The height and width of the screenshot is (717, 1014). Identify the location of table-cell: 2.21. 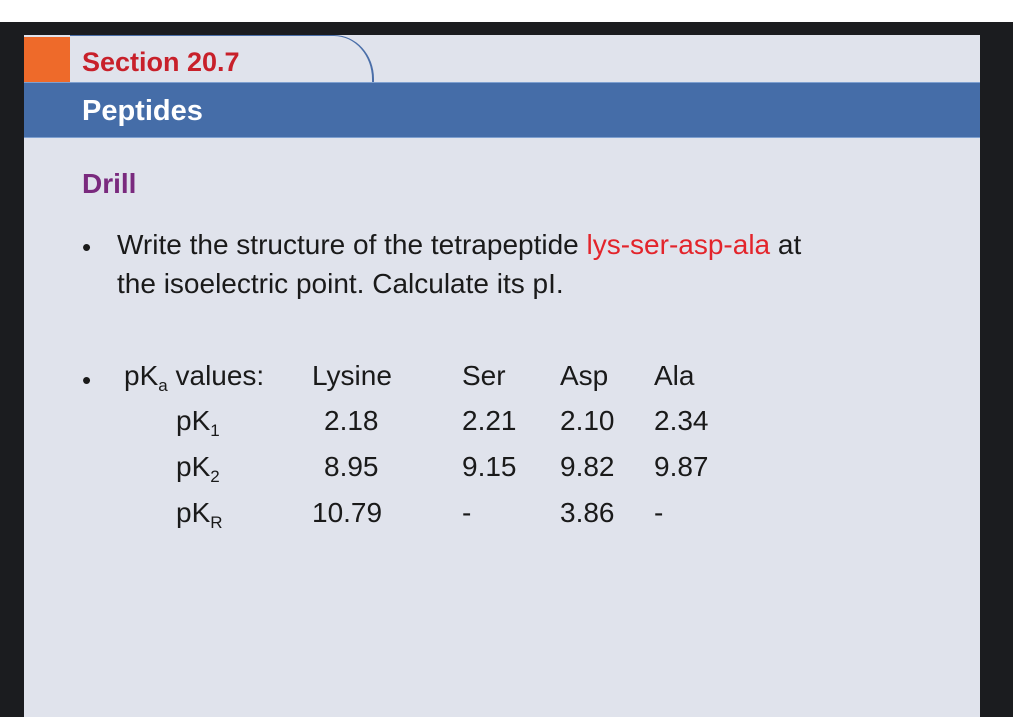
(489, 420).